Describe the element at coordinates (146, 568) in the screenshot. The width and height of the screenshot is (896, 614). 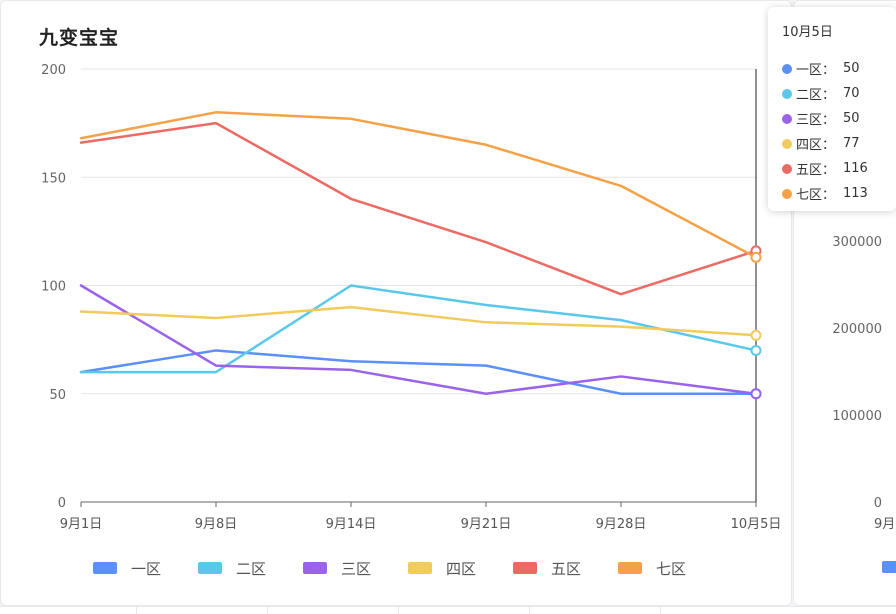
I see `legend-label: 一区` at that location.